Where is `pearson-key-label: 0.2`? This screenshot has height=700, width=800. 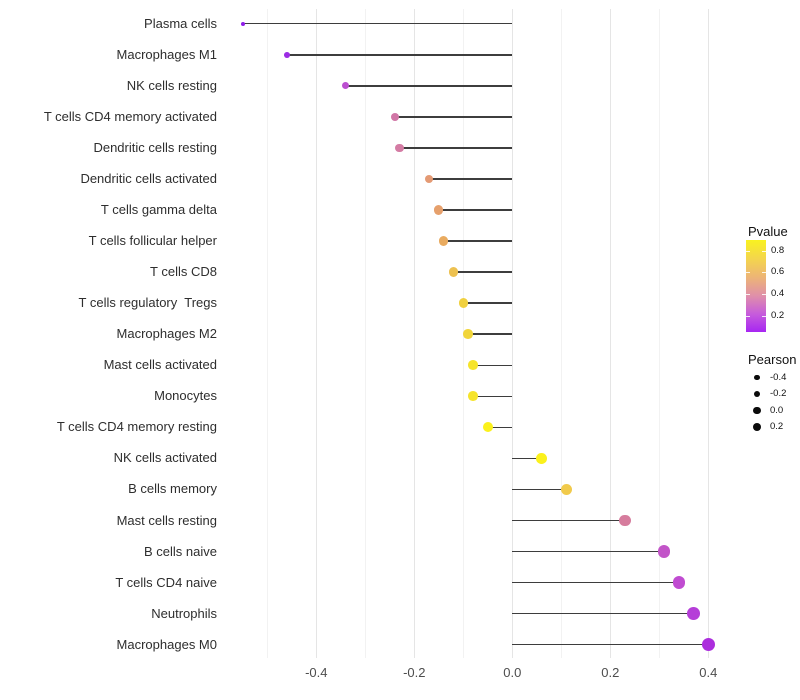 pearson-key-label: 0.2 is located at coordinates (777, 426).